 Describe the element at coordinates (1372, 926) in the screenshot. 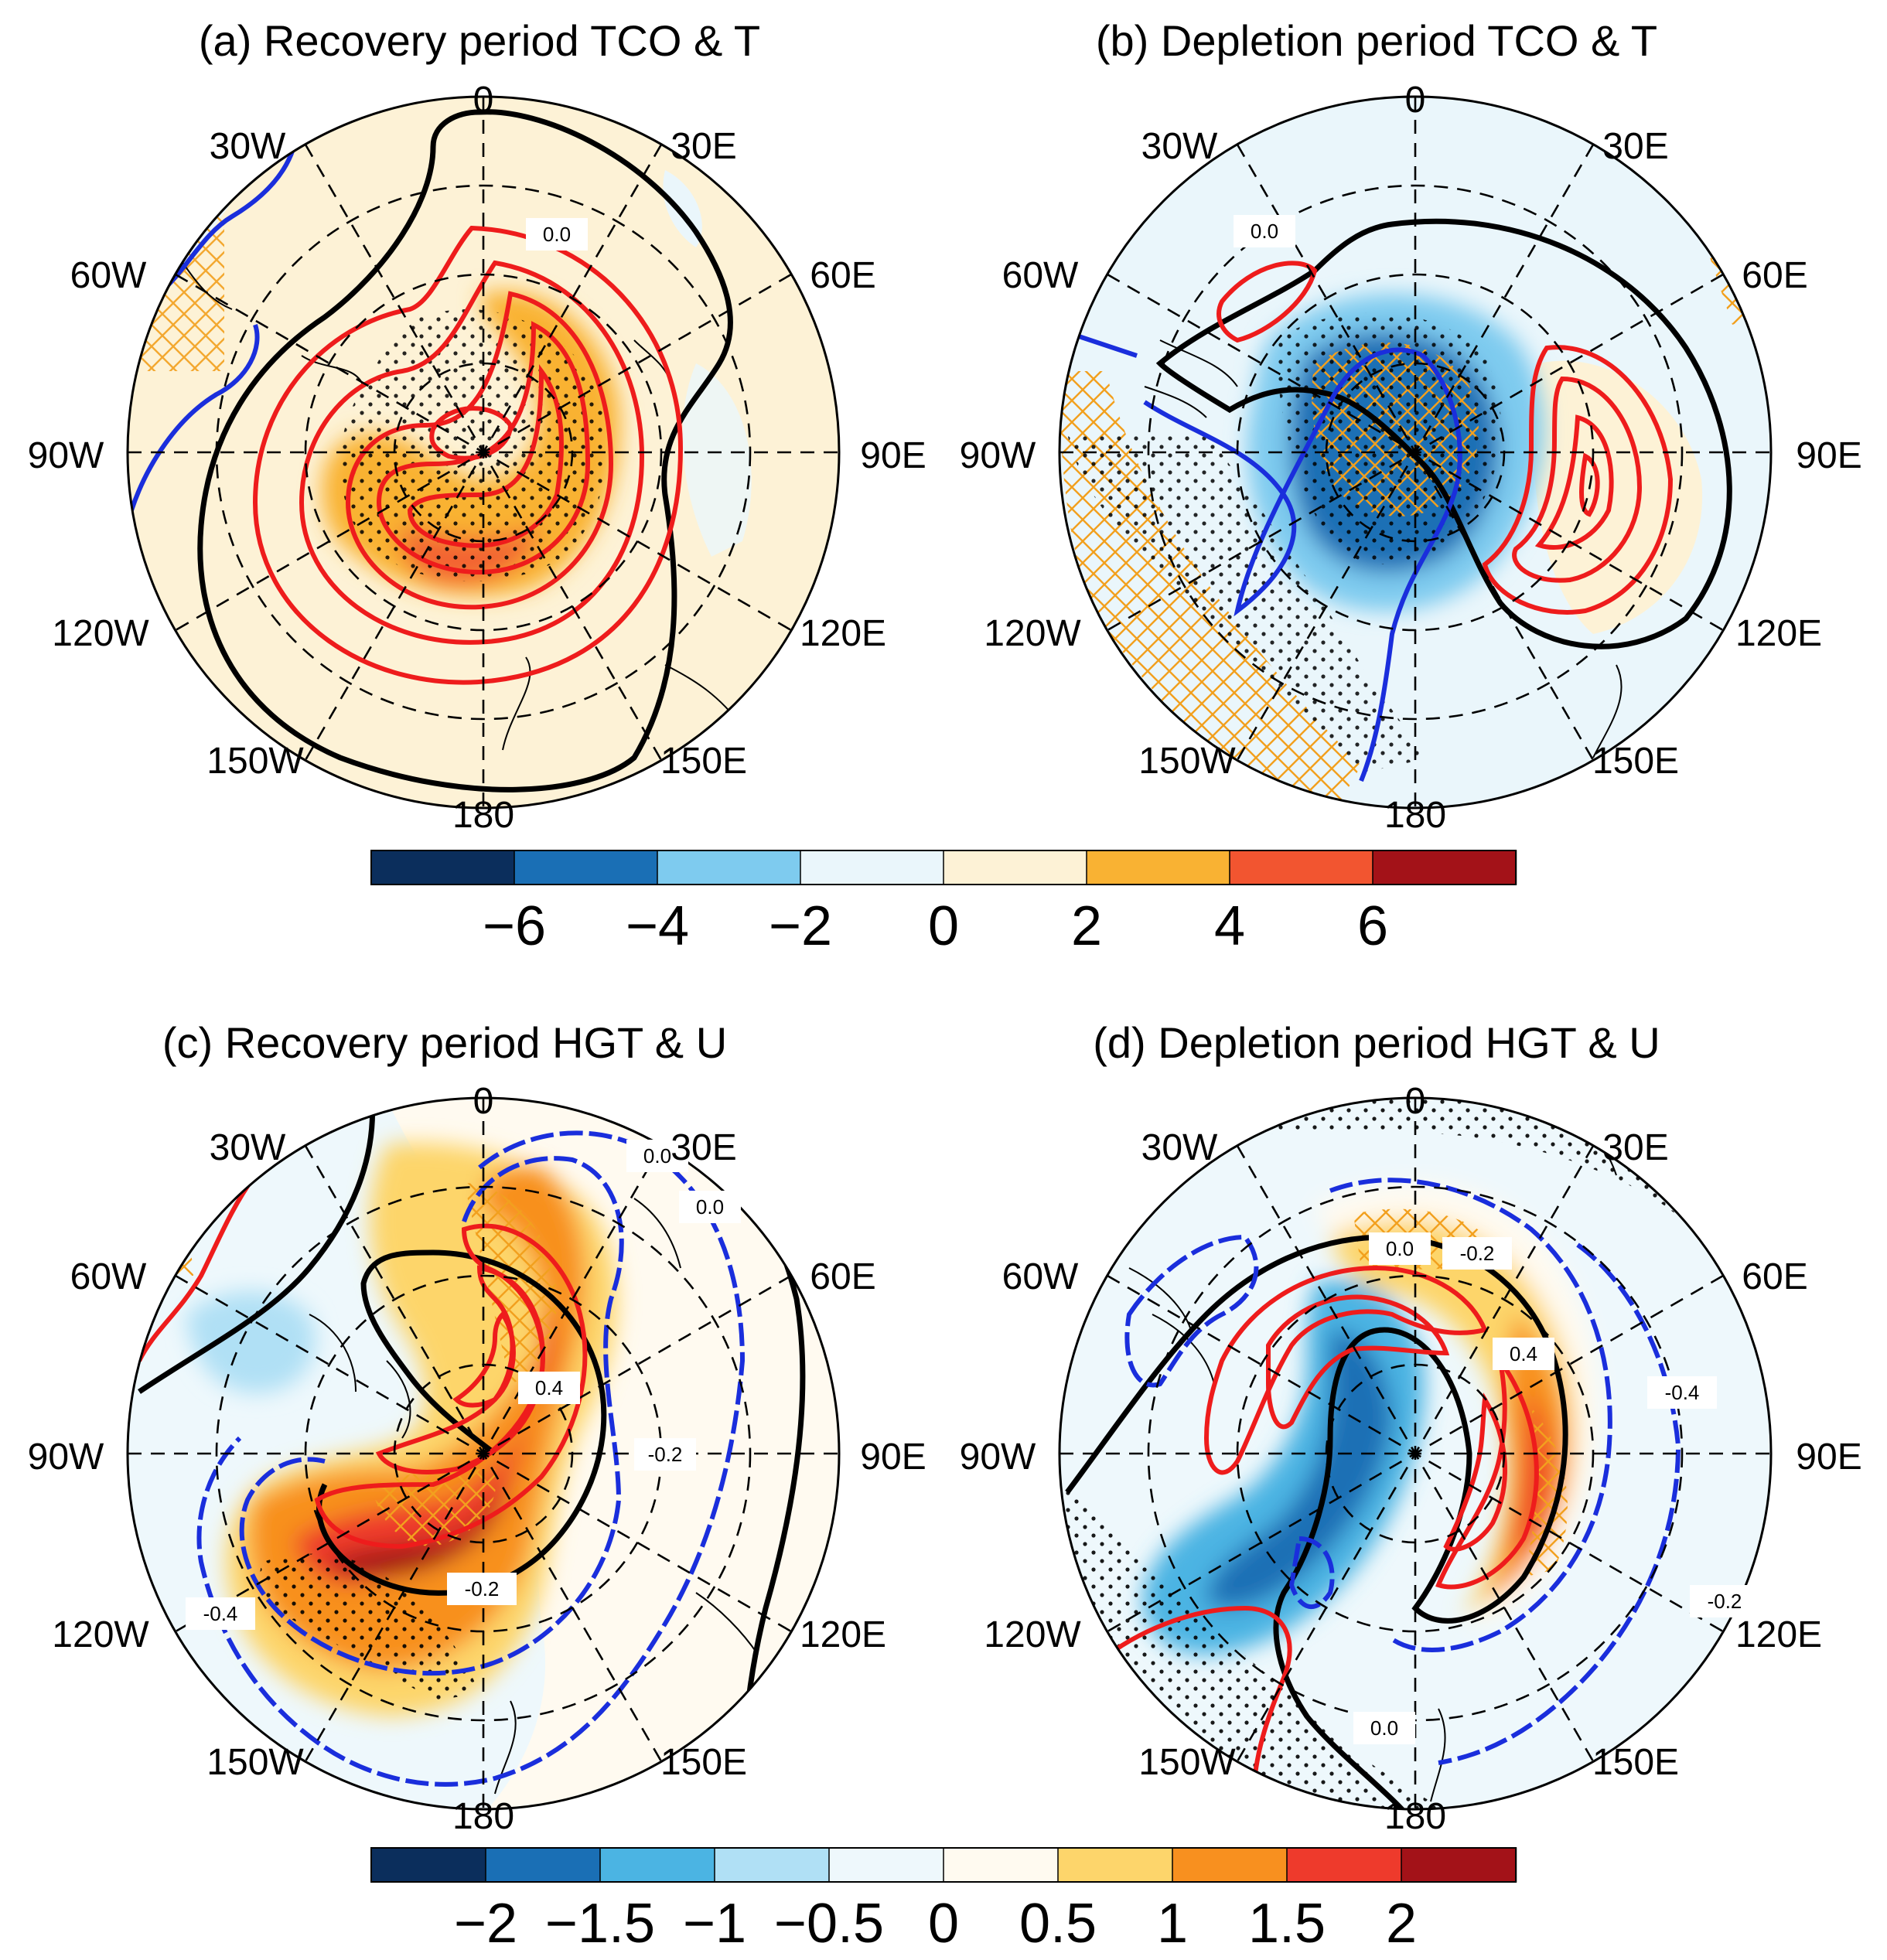

I see `colorbar-1-tick: 6` at that location.